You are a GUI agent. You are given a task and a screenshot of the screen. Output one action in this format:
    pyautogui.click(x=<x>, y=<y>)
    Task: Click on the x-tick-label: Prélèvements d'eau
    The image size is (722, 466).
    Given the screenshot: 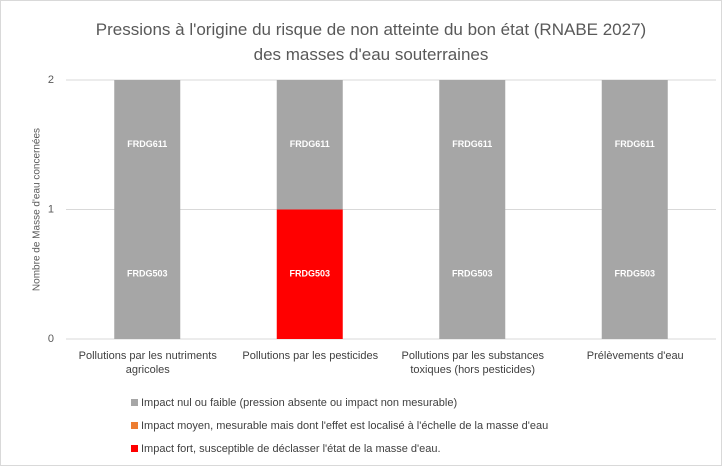 What is the action you would take?
    pyautogui.click(x=635, y=356)
    